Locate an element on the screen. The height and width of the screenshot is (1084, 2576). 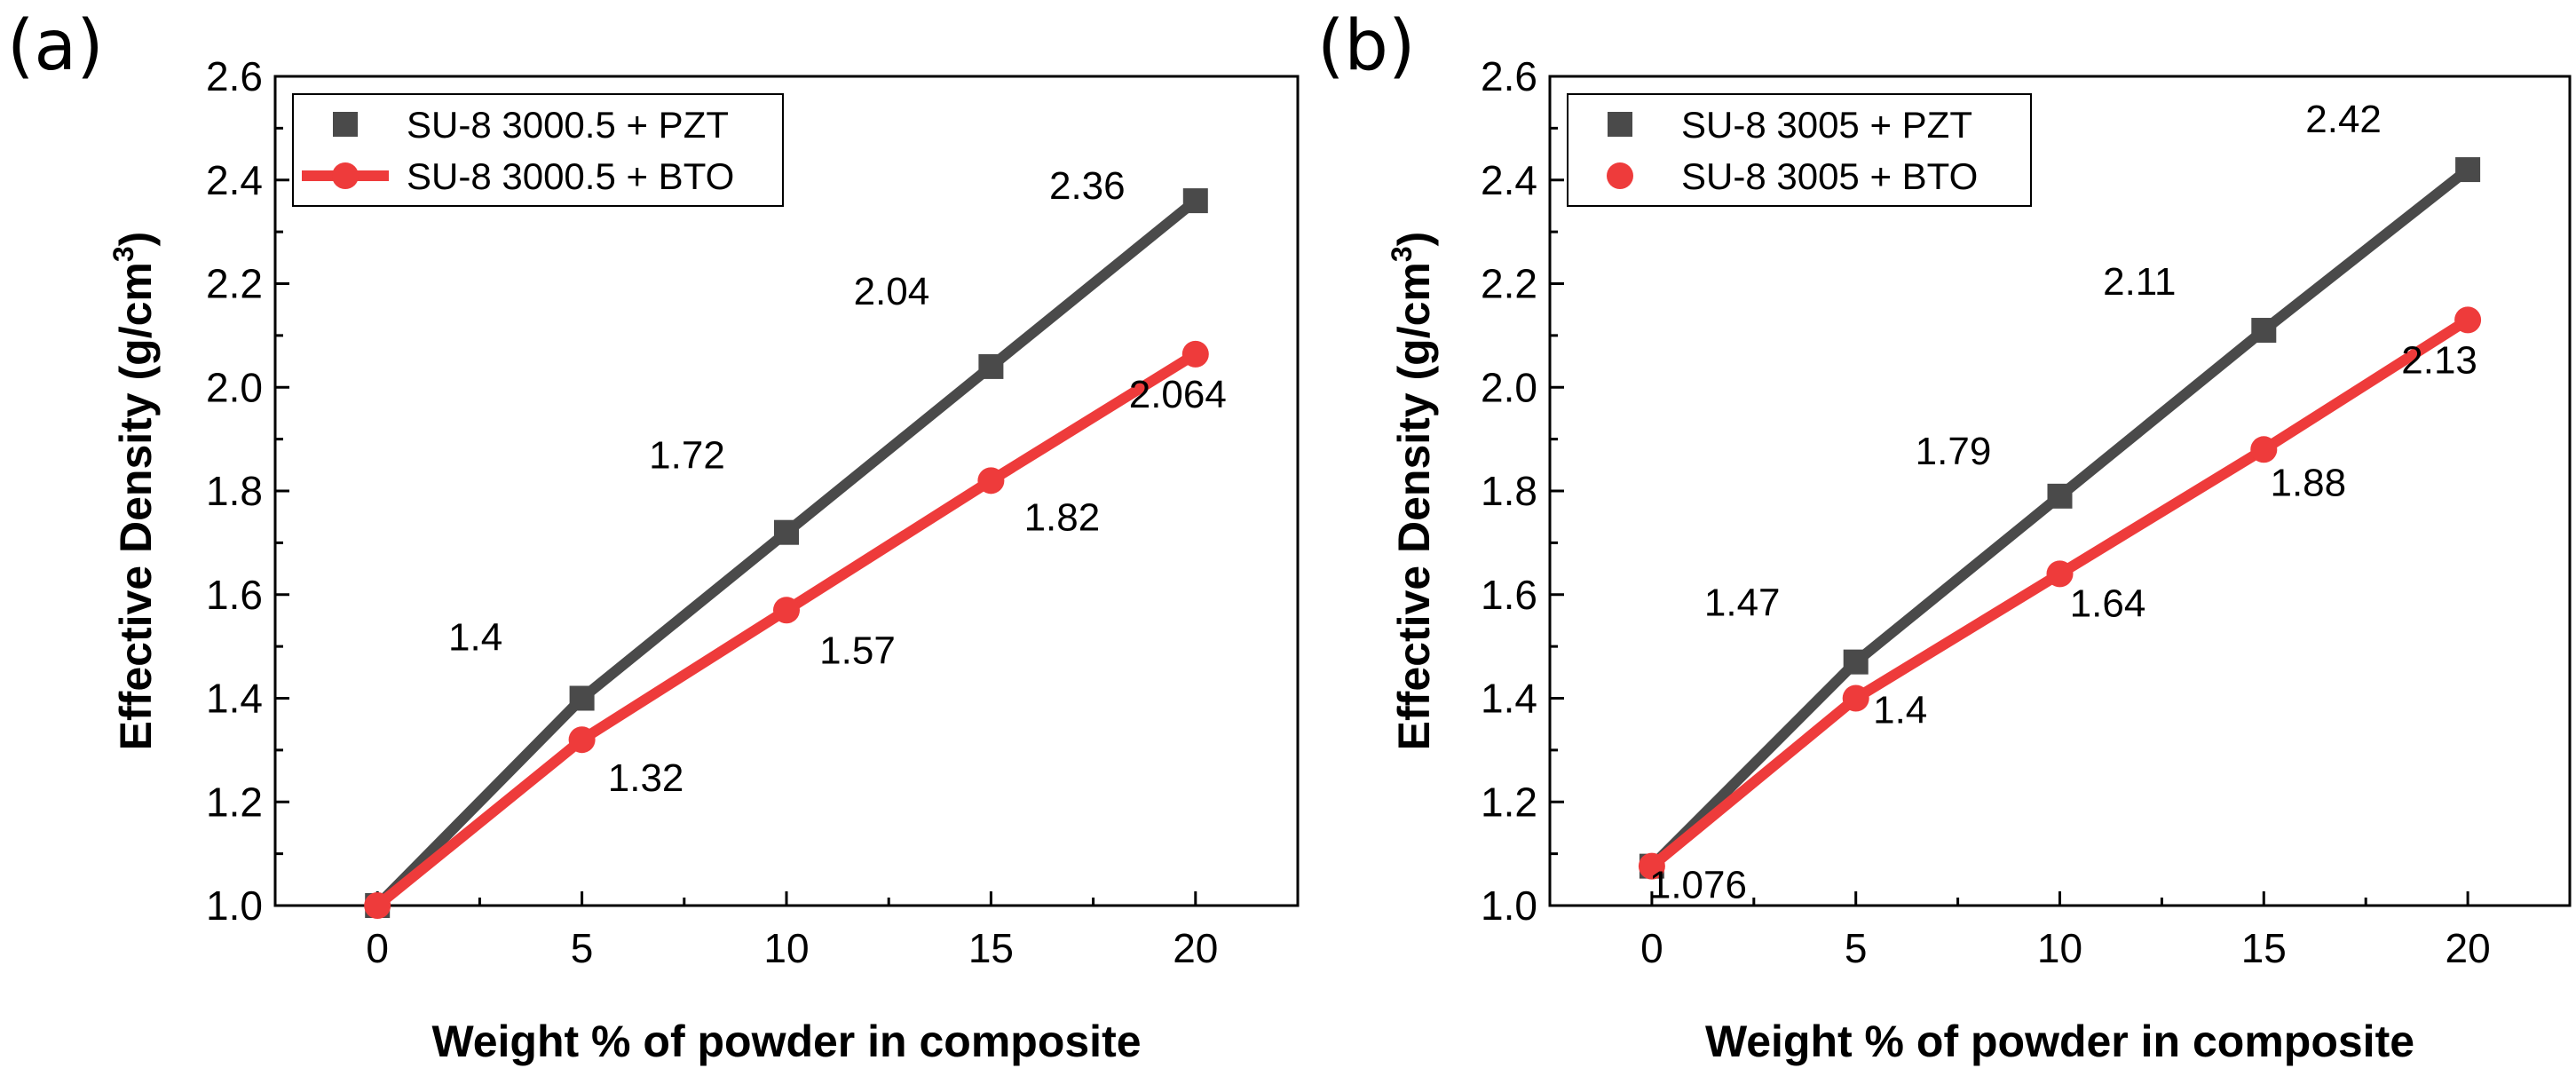
data-label: 1.57 is located at coordinates (857, 650).